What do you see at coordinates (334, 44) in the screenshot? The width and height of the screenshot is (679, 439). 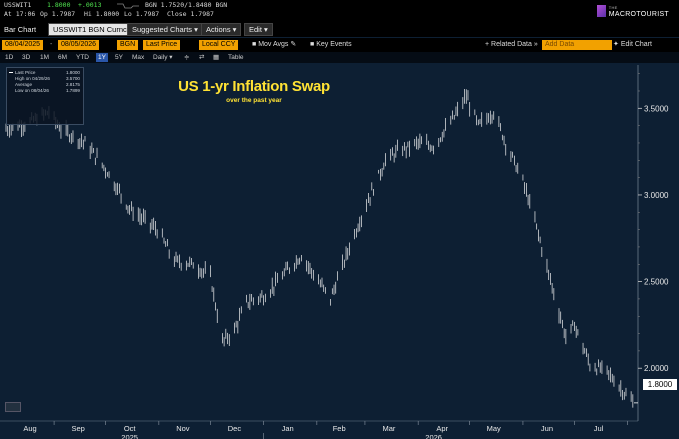 I see `key-events-label: Key Events` at bounding box center [334, 44].